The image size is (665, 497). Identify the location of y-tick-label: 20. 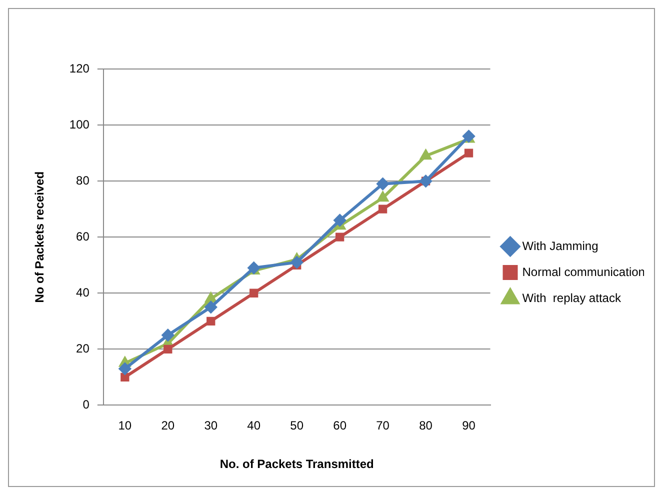
(83, 348).